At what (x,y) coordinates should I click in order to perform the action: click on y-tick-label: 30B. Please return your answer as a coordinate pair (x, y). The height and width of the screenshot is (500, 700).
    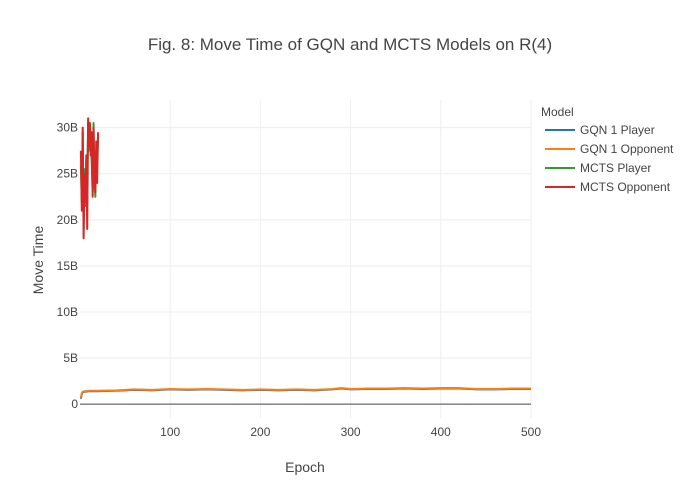
    Looking at the image, I should click on (67, 128).